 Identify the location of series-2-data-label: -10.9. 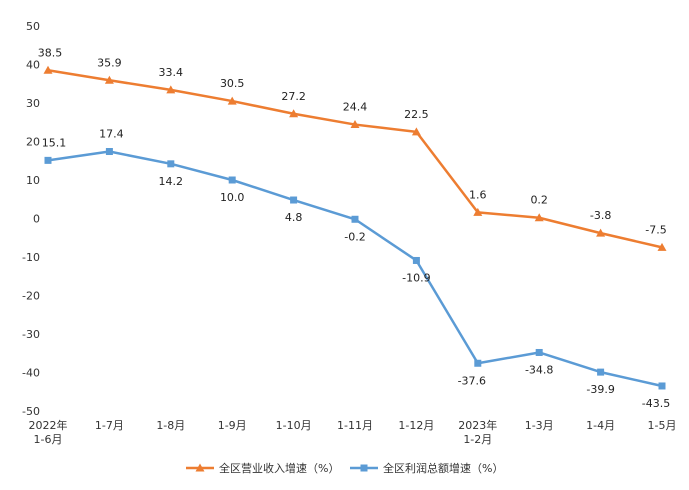
(416, 277).